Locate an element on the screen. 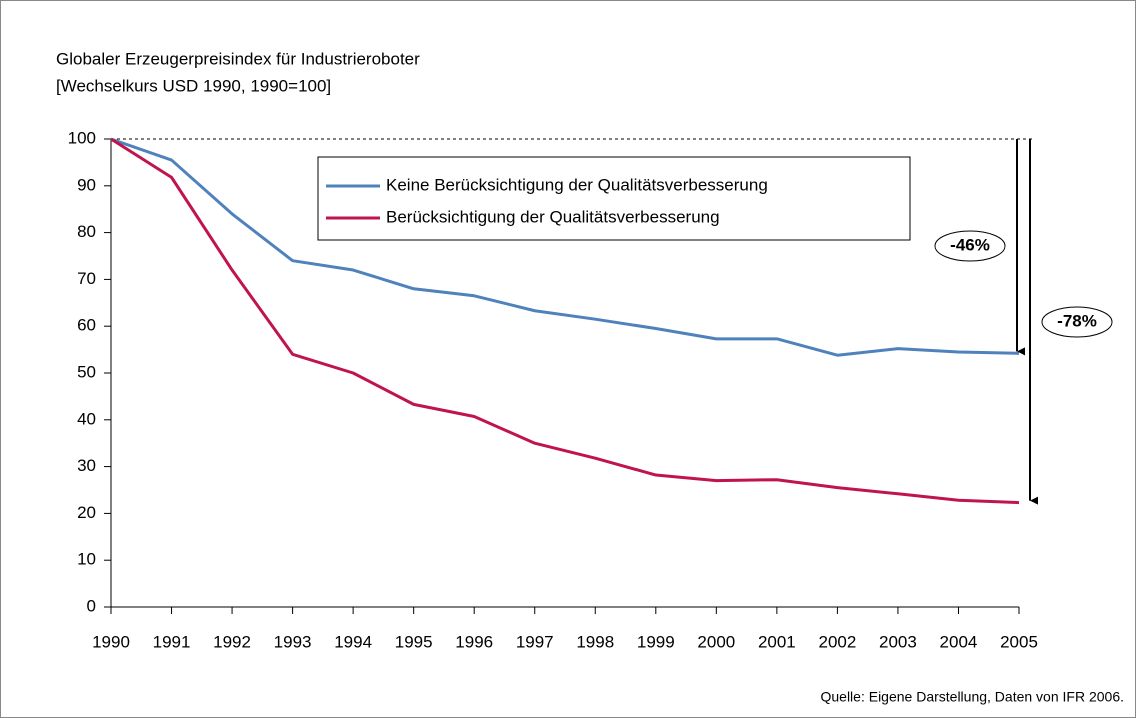 The height and width of the screenshot is (718, 1136). y-tick-label: 100 is located at coordinates (82, 137).